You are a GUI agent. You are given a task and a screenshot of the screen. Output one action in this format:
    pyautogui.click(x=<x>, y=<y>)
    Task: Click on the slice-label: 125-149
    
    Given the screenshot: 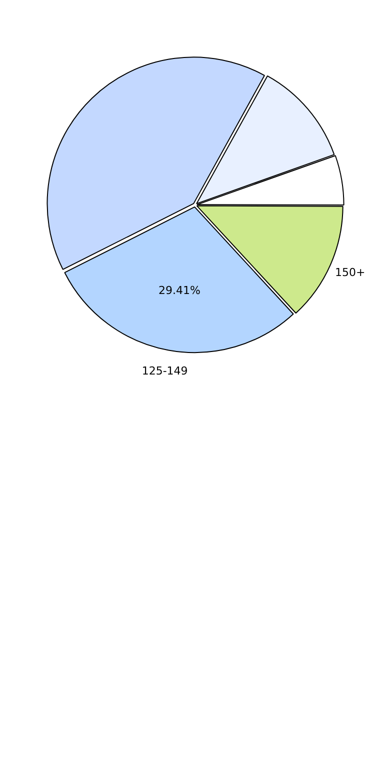 What is the action you would take?
    pyautogui.click(x=165, y=371)
    